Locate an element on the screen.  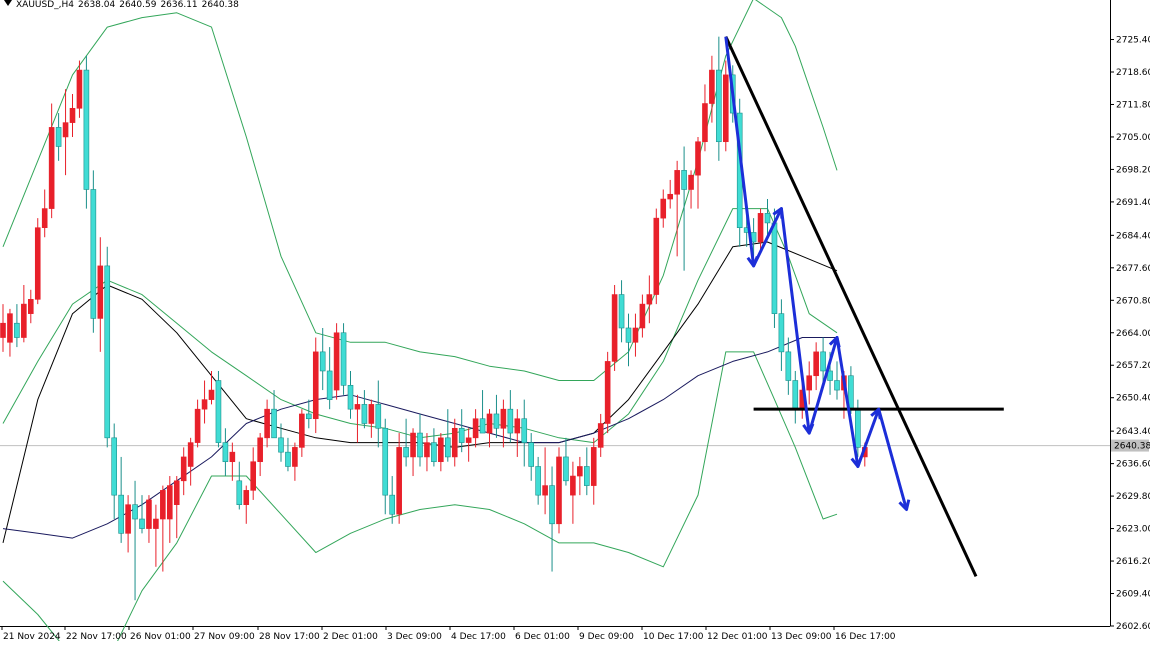
y-tick-label: 2684.40 is located at coordinates (1133, 236).